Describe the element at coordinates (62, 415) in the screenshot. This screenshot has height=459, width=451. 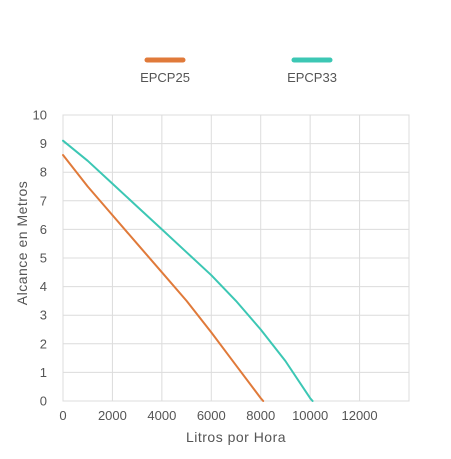
I see `x-tick-label: 0` at that location.